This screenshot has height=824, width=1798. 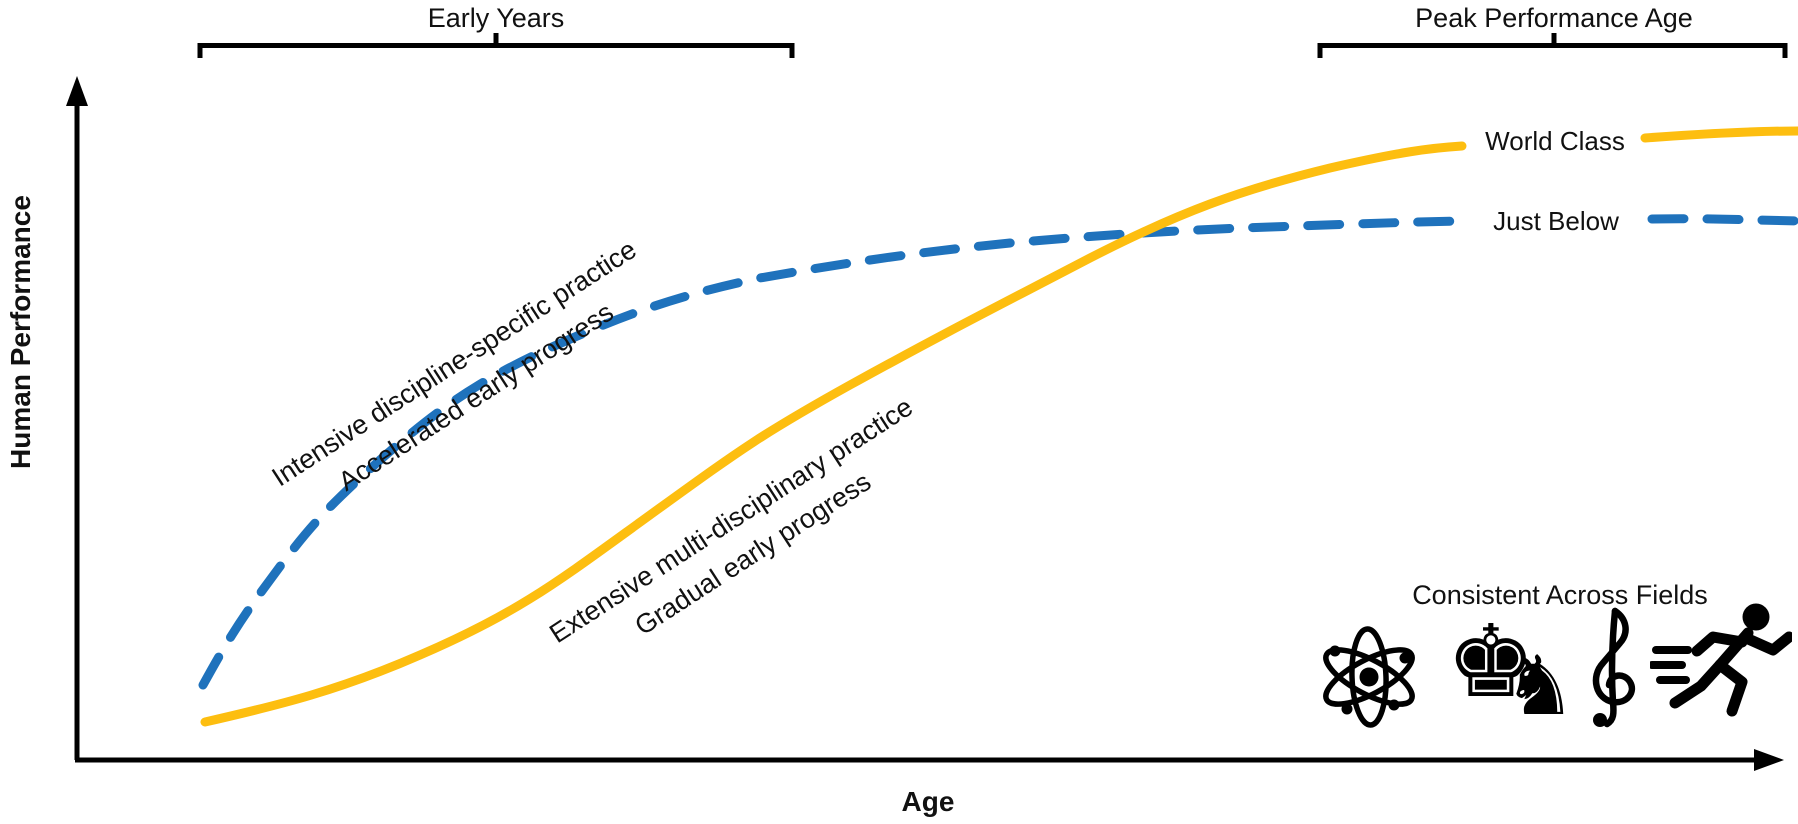 What do you see at coordinates (496, 18) in the screenshot?
I see `early-years-label: Early Years` at bounding box center [496, 18].